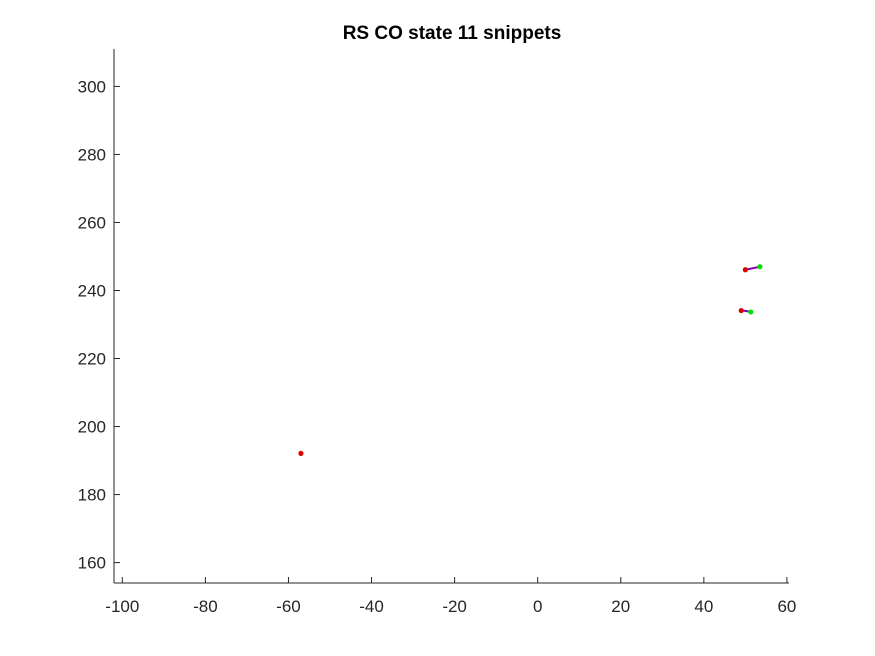 The width and height of the screenshot is (875, 656). What do you see at coordinates (92, 154) in the screenshot?
I see `y-tick-label: 280` at bounding box center [92, 154].